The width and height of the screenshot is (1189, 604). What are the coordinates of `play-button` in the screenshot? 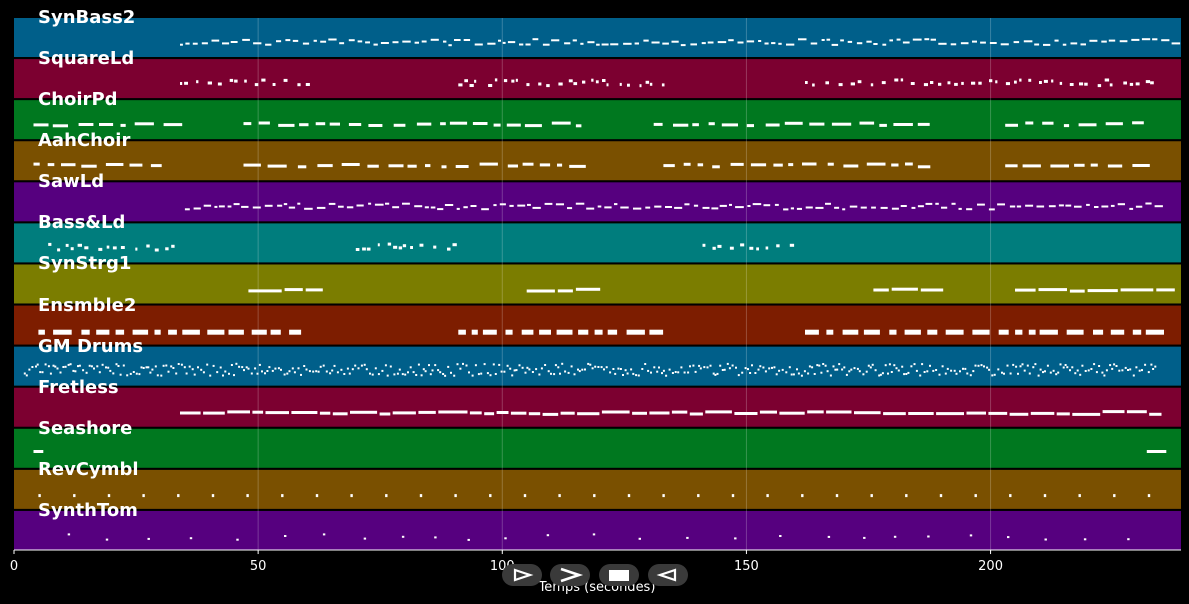 It's located at (522, 575).